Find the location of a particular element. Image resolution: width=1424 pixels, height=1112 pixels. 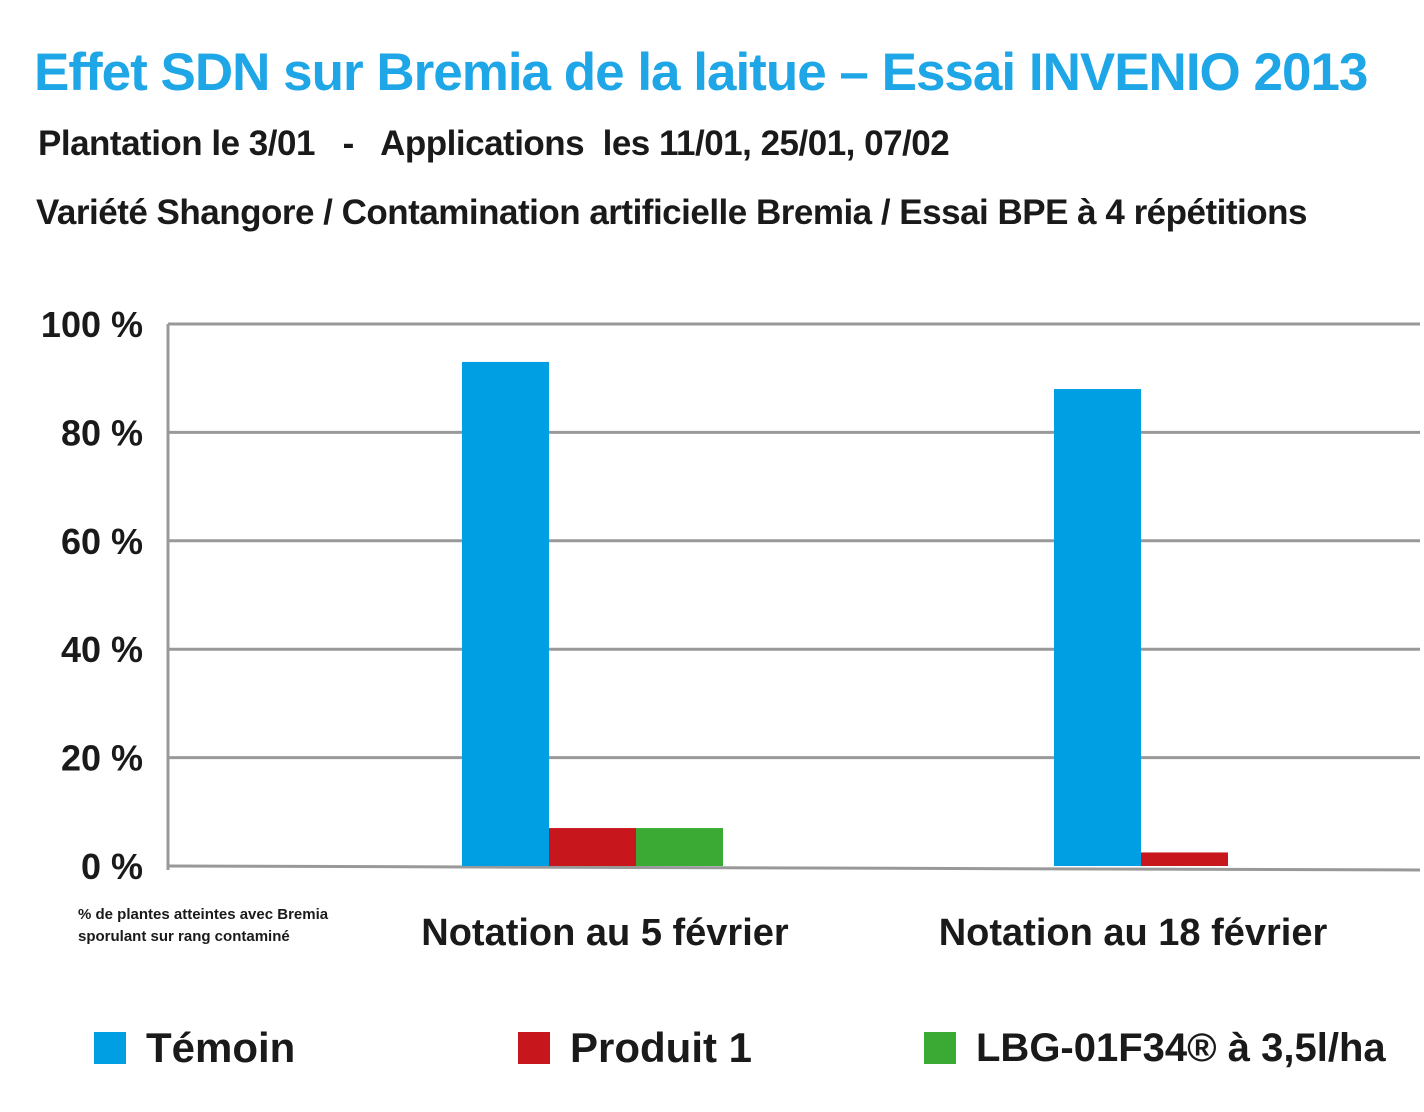

legend-item-produit-1: Produit 1 is located at coordinates (635, 1048).